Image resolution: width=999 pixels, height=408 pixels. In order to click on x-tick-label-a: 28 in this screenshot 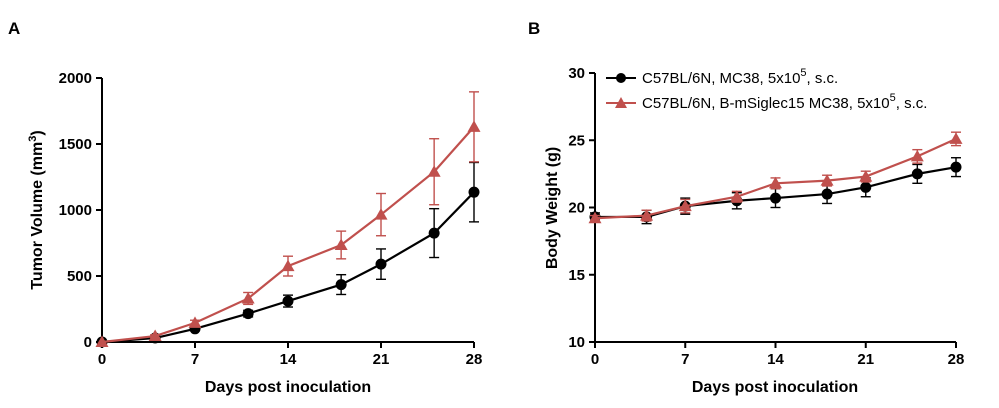, I will do `click(474, 359)`.